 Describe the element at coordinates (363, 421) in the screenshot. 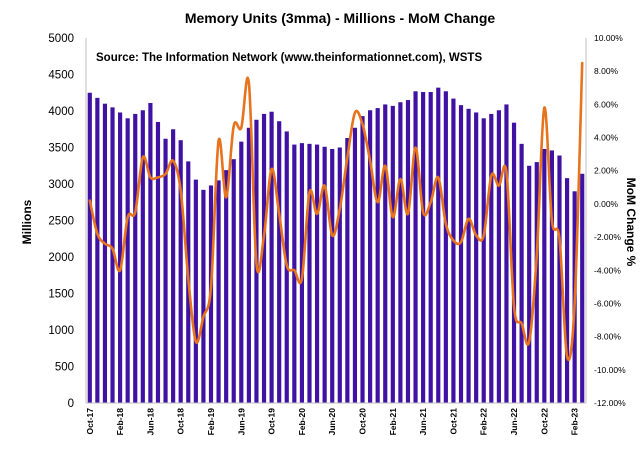

I see `x-tick-label: Oct-20` at that location.